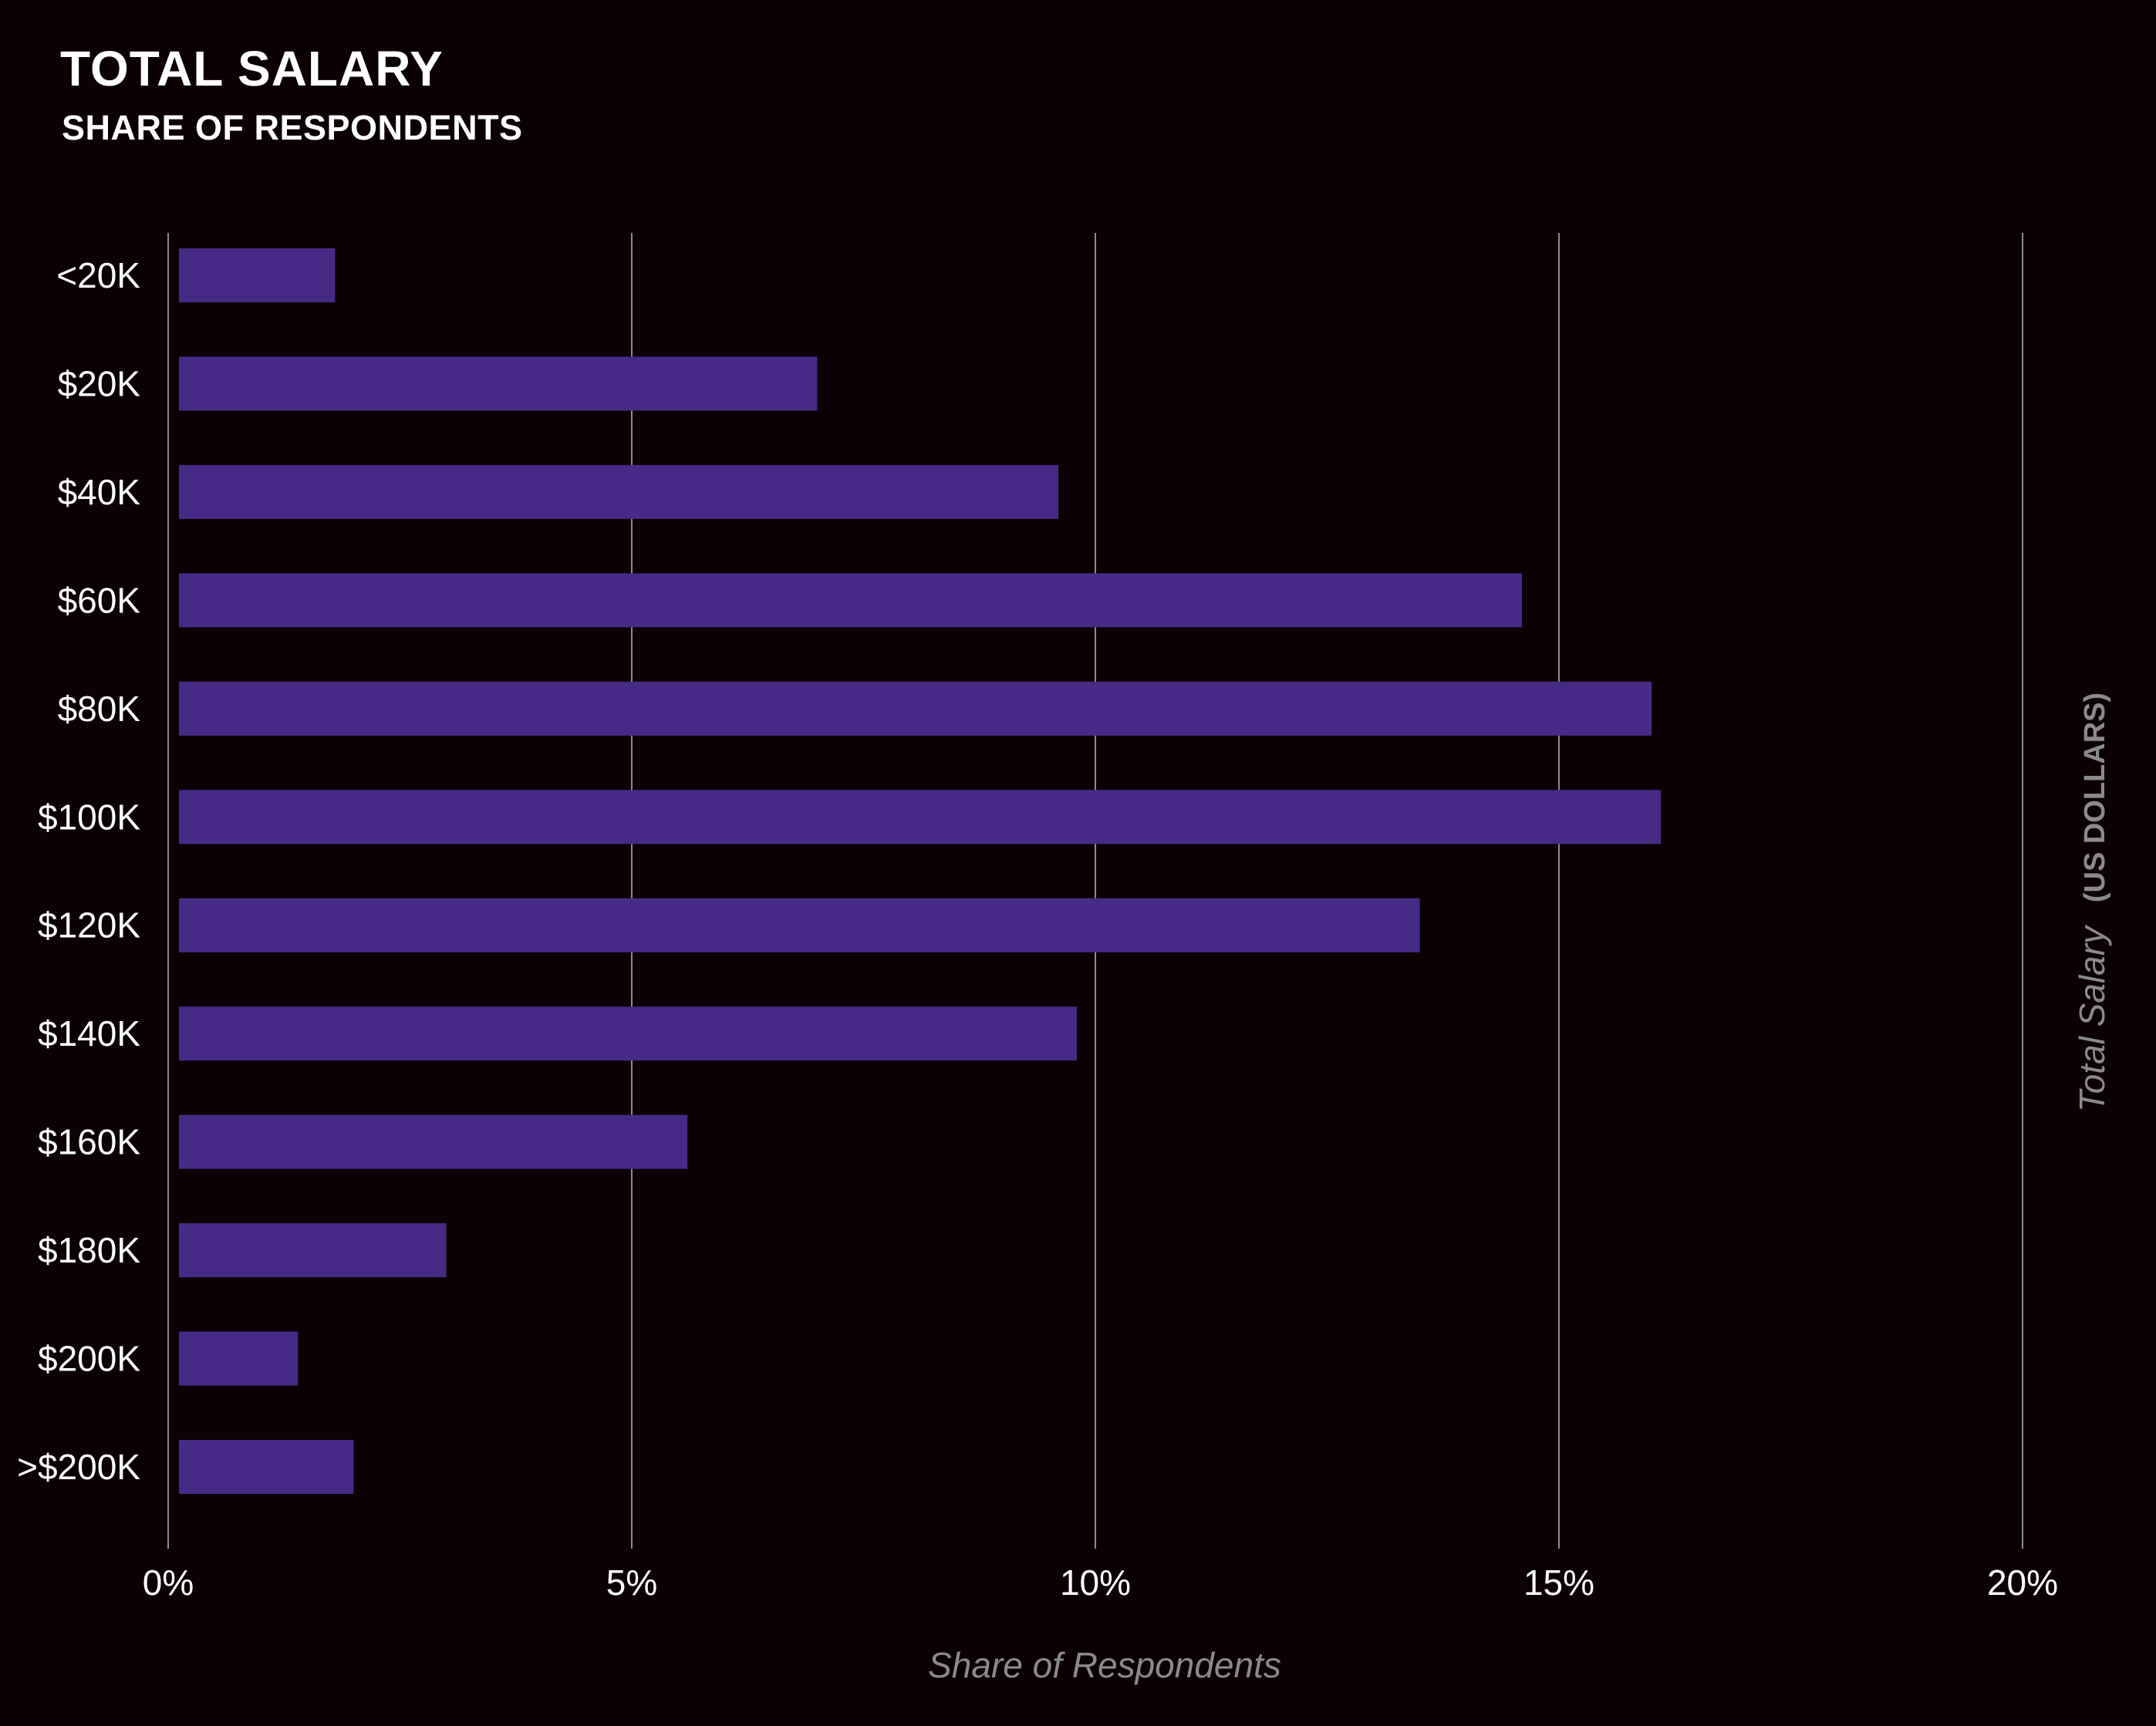 Image resolution: width=2156 pixels, height=1726 pixels. Describe the element at coordinates (89, 1250) in the screenshot. I see `category-label: $180K` at that location.